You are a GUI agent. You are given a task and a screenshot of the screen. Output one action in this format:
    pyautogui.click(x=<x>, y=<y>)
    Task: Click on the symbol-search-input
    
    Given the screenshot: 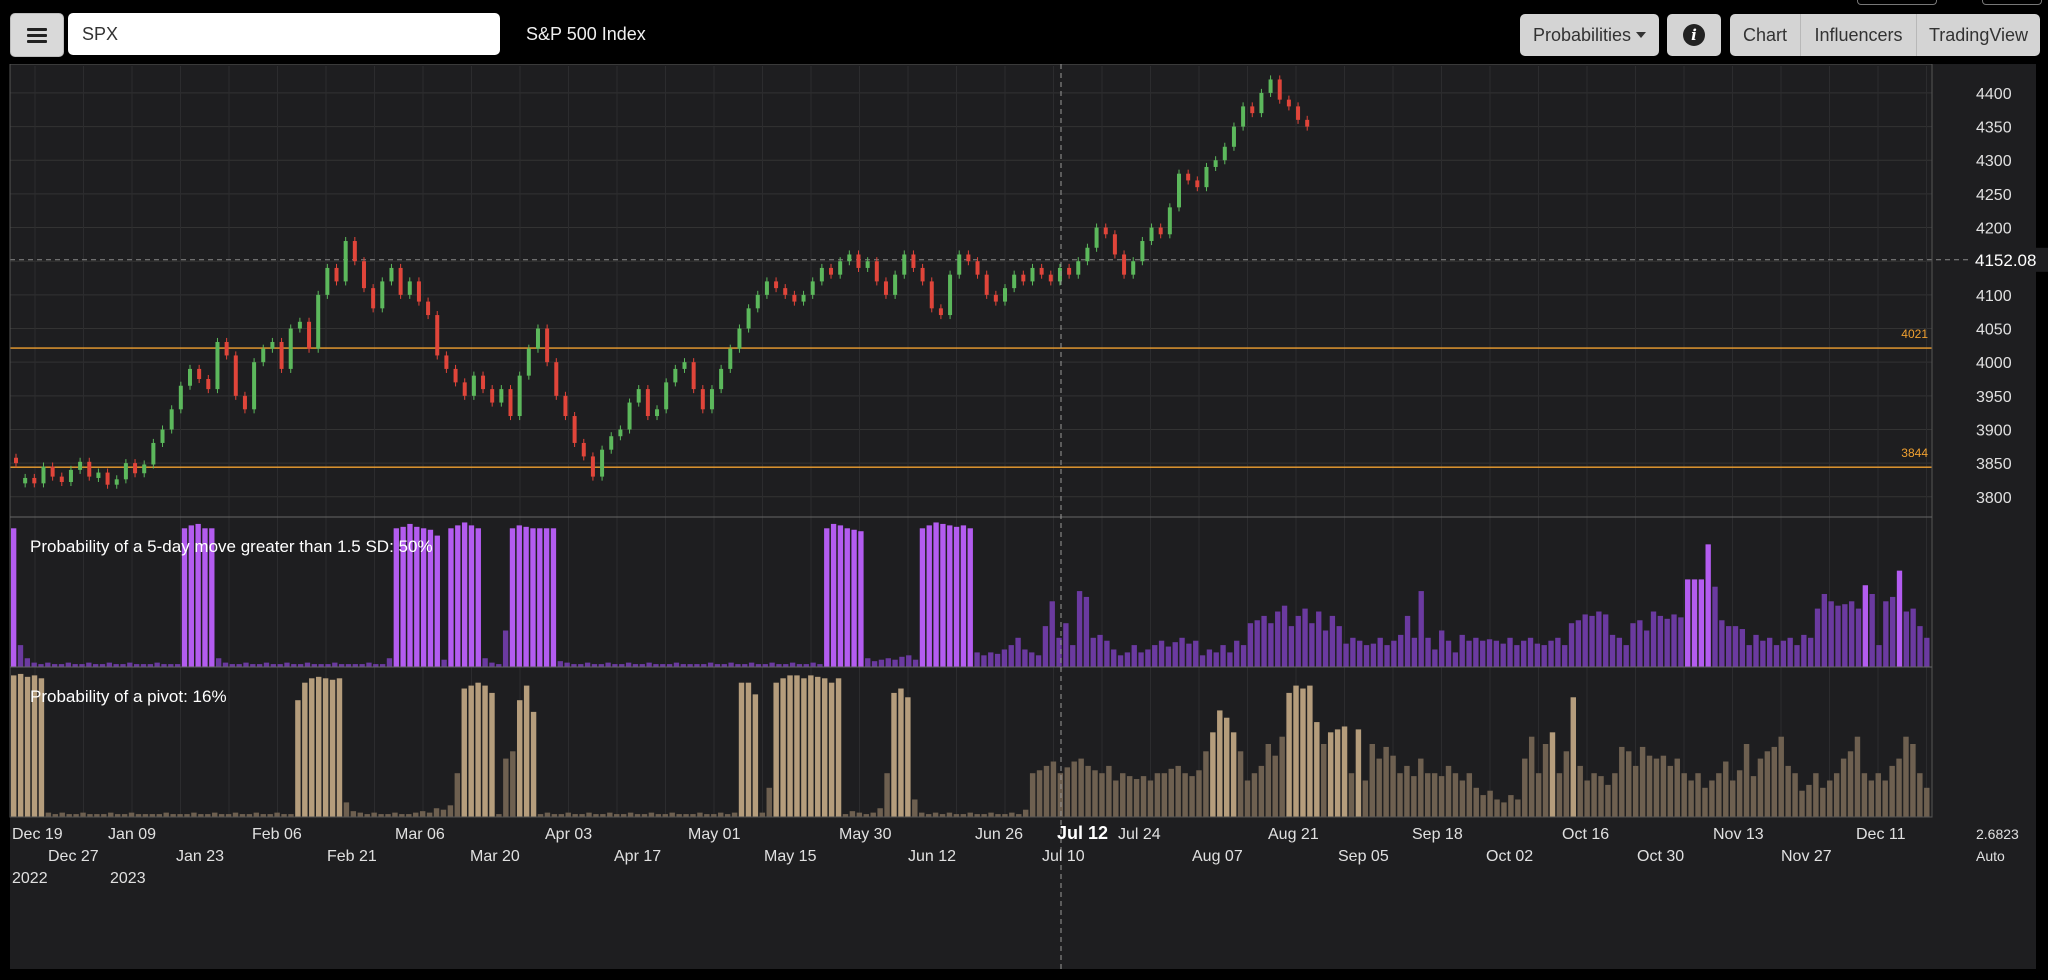 What is the action you would take?
    pyautogui.click(x=284, y=34)
    